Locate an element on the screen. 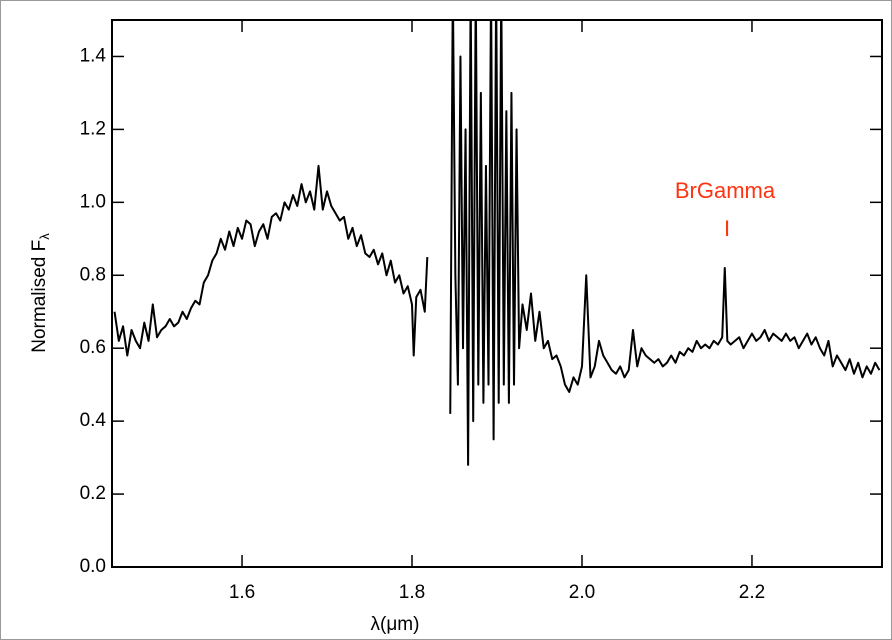  y-label-main: Normalised F is located at coordinates (39, 296).